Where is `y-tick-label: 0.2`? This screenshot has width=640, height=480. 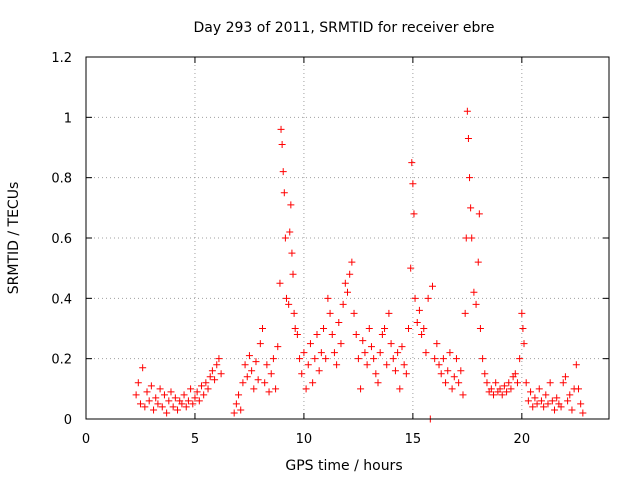 y-tick-label: 0.2 is located at coordinates (61, 360).